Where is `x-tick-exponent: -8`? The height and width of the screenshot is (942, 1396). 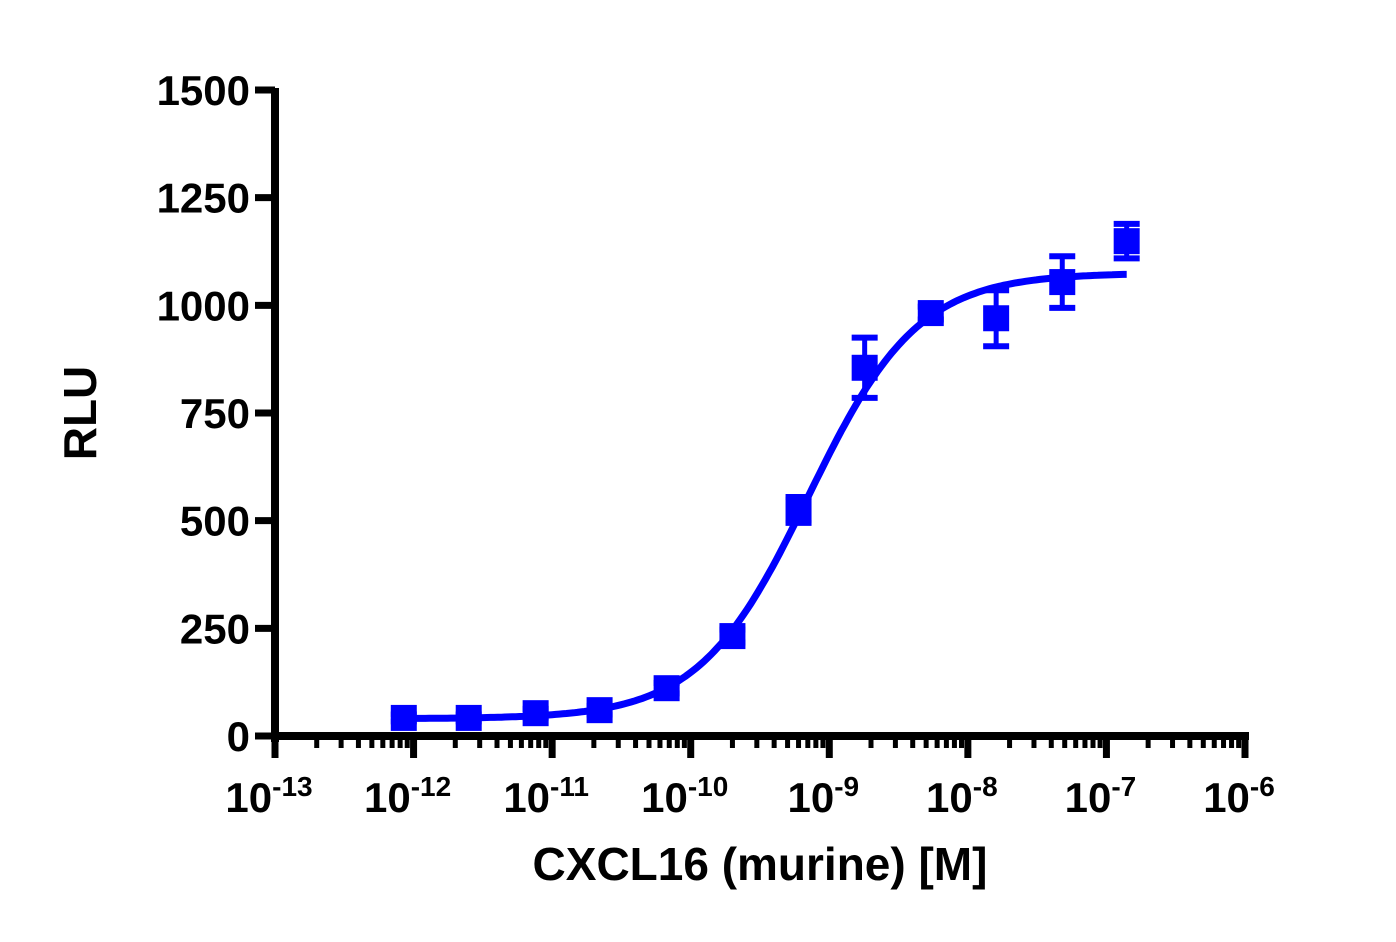
x-tick-exponent: -8 is located at coordinates (985, 786).